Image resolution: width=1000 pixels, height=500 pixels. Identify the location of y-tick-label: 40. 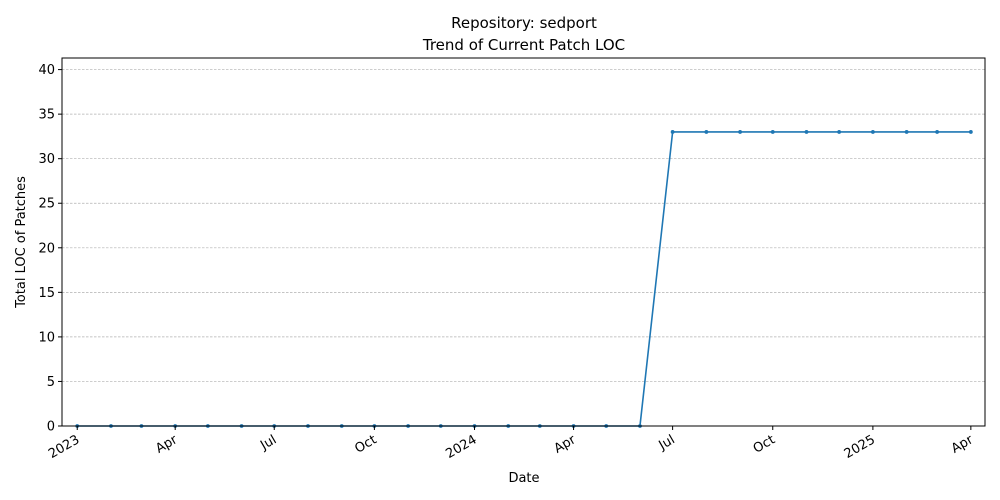
(46, 70).